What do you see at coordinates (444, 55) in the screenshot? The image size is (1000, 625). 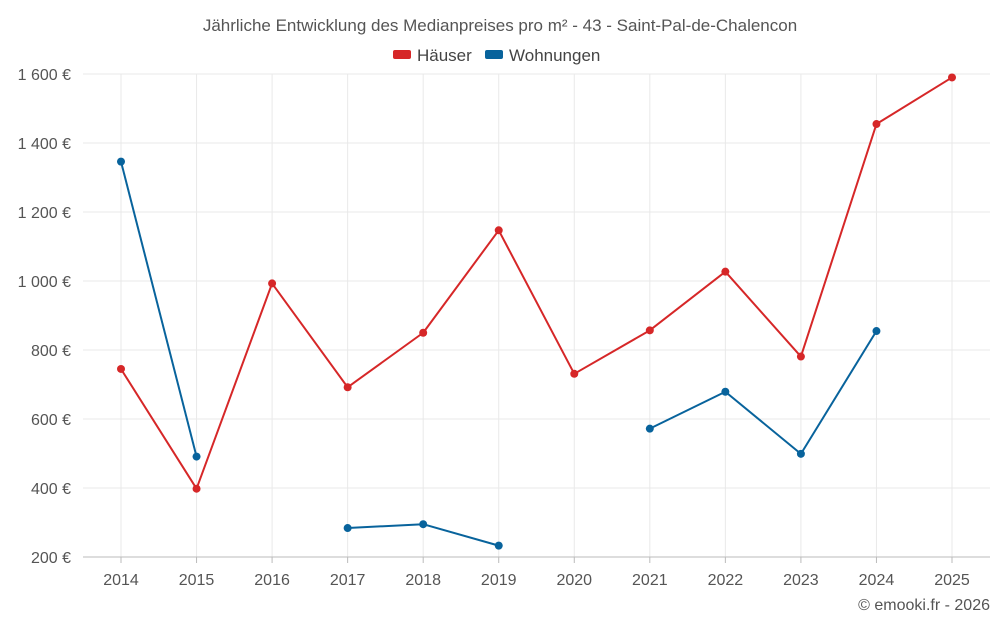 I see `legend-label: Häuser` at bounding box center [444, 55].